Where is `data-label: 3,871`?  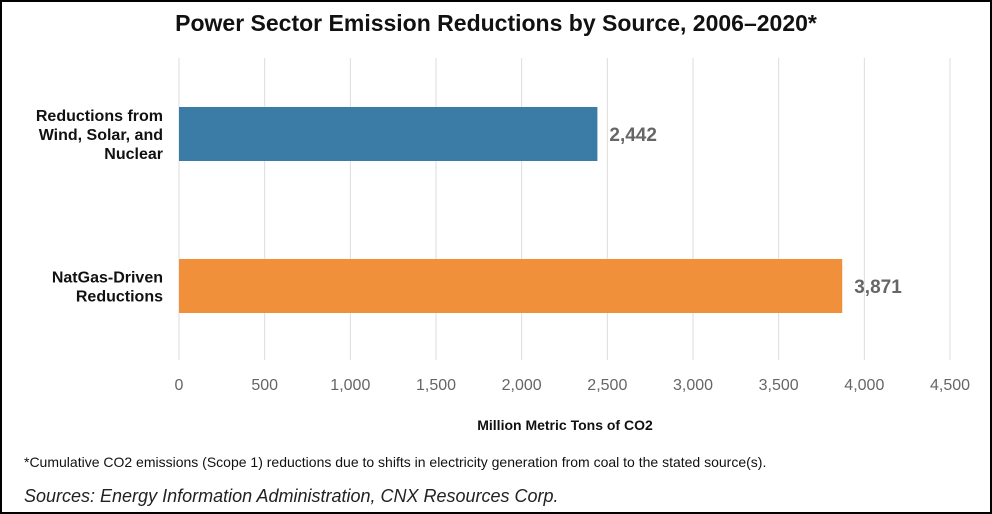 data-label: 3,871 is located at coordinates (878, 287).